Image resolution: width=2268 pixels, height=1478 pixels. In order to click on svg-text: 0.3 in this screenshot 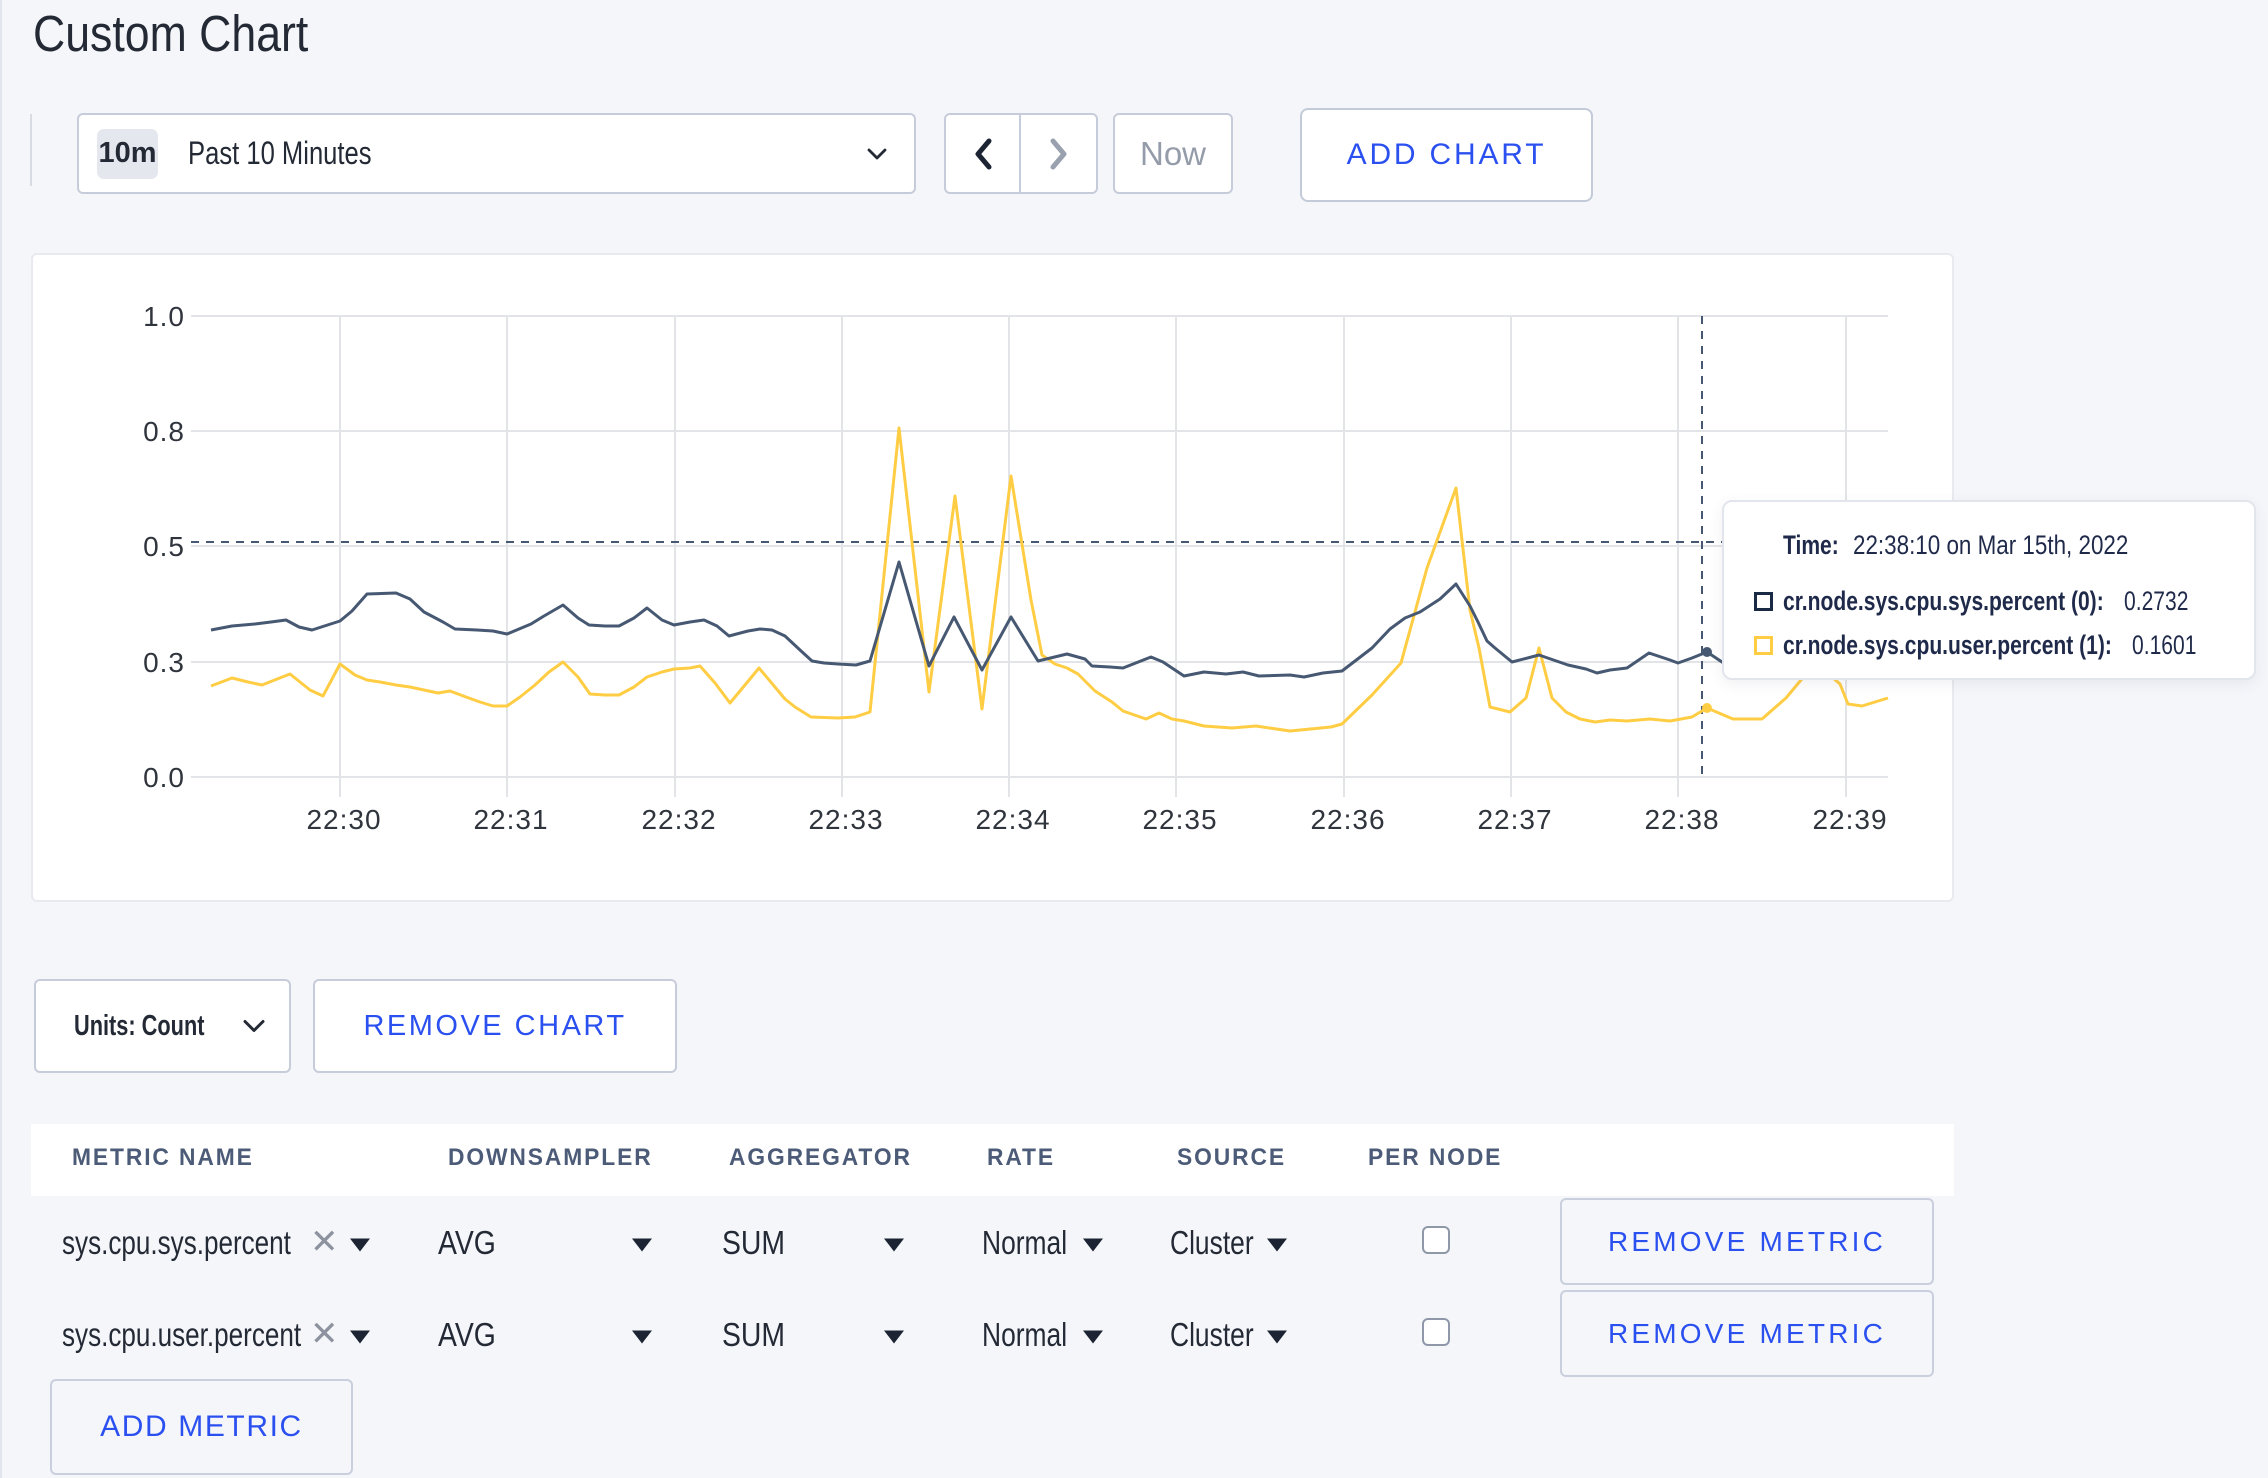, I will do `click(164, 662)`.